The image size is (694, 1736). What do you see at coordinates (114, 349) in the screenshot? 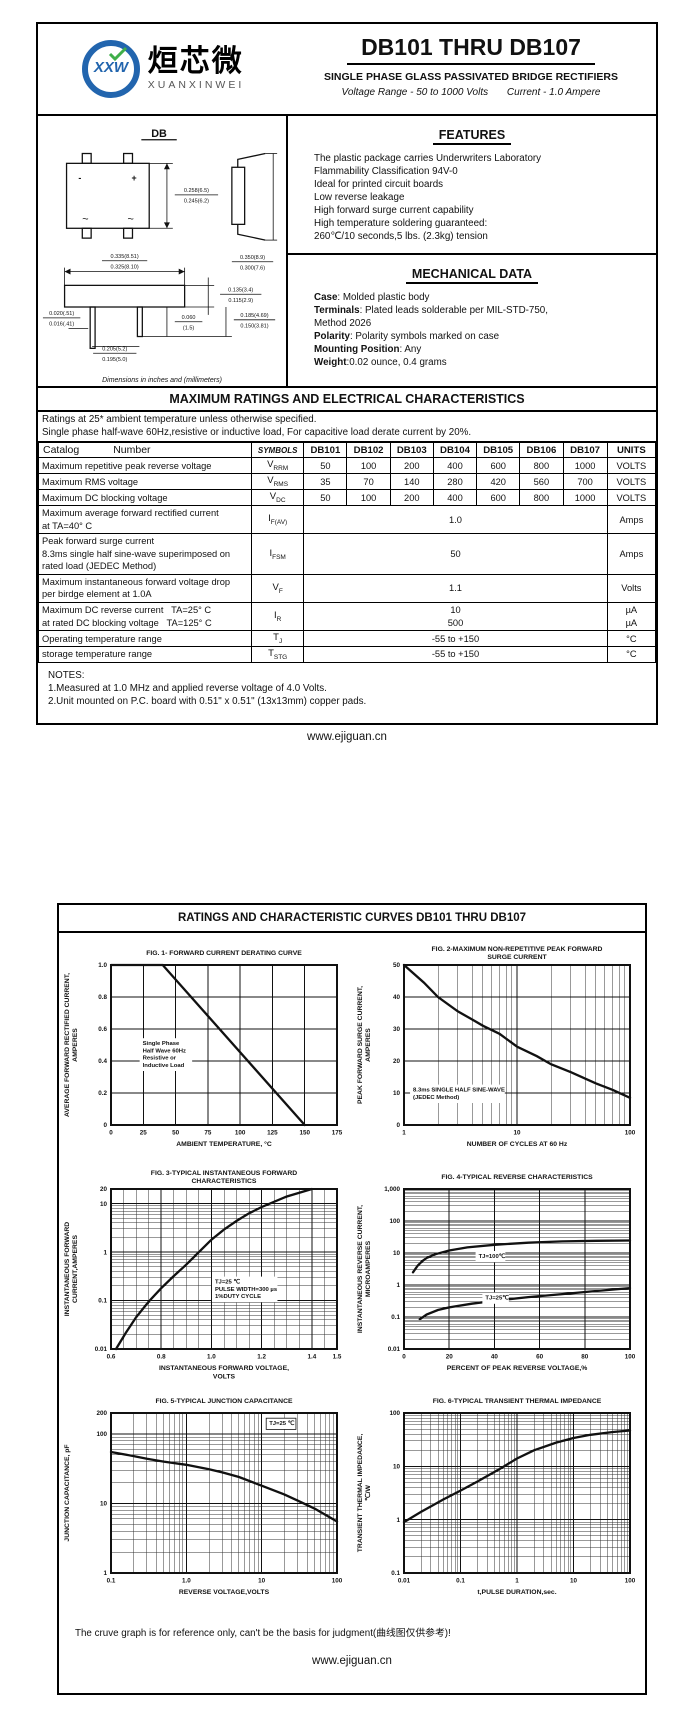
I see `dim-d7-top: 0.205(5.2)` at bounding box center [114, 349].